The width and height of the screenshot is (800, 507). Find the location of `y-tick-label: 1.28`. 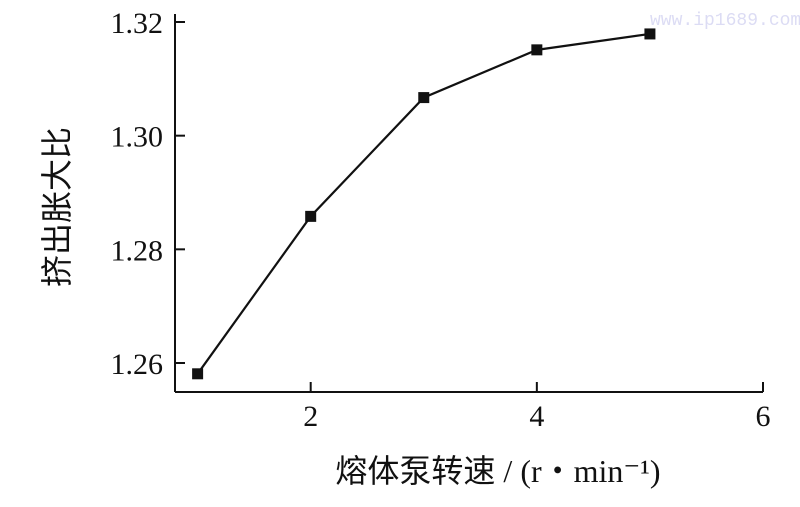

y-tick-label: 1.28 is located at coordinates (137, 250).